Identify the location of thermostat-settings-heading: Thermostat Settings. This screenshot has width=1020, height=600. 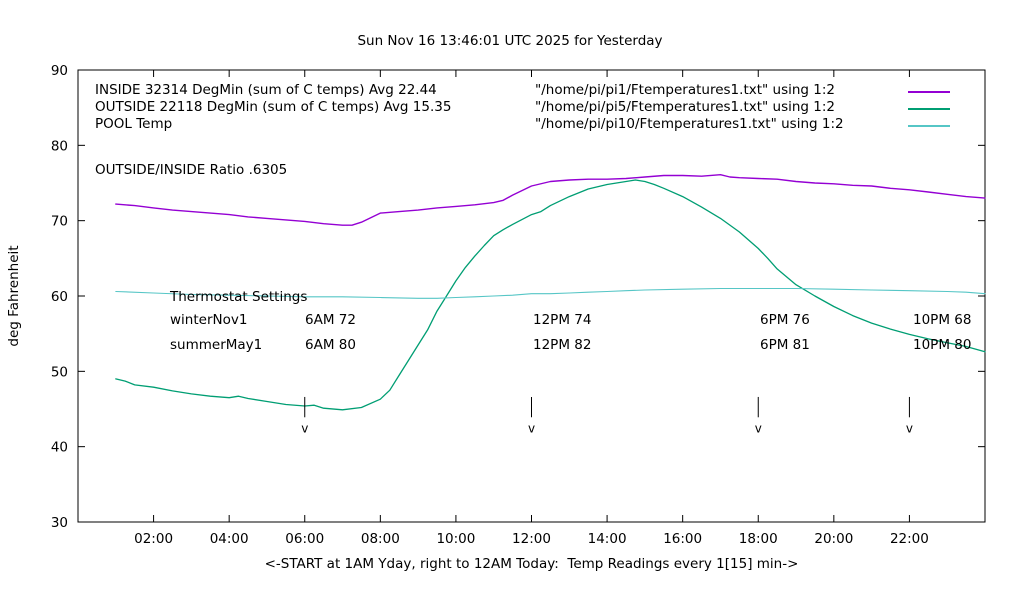
(239, 297).